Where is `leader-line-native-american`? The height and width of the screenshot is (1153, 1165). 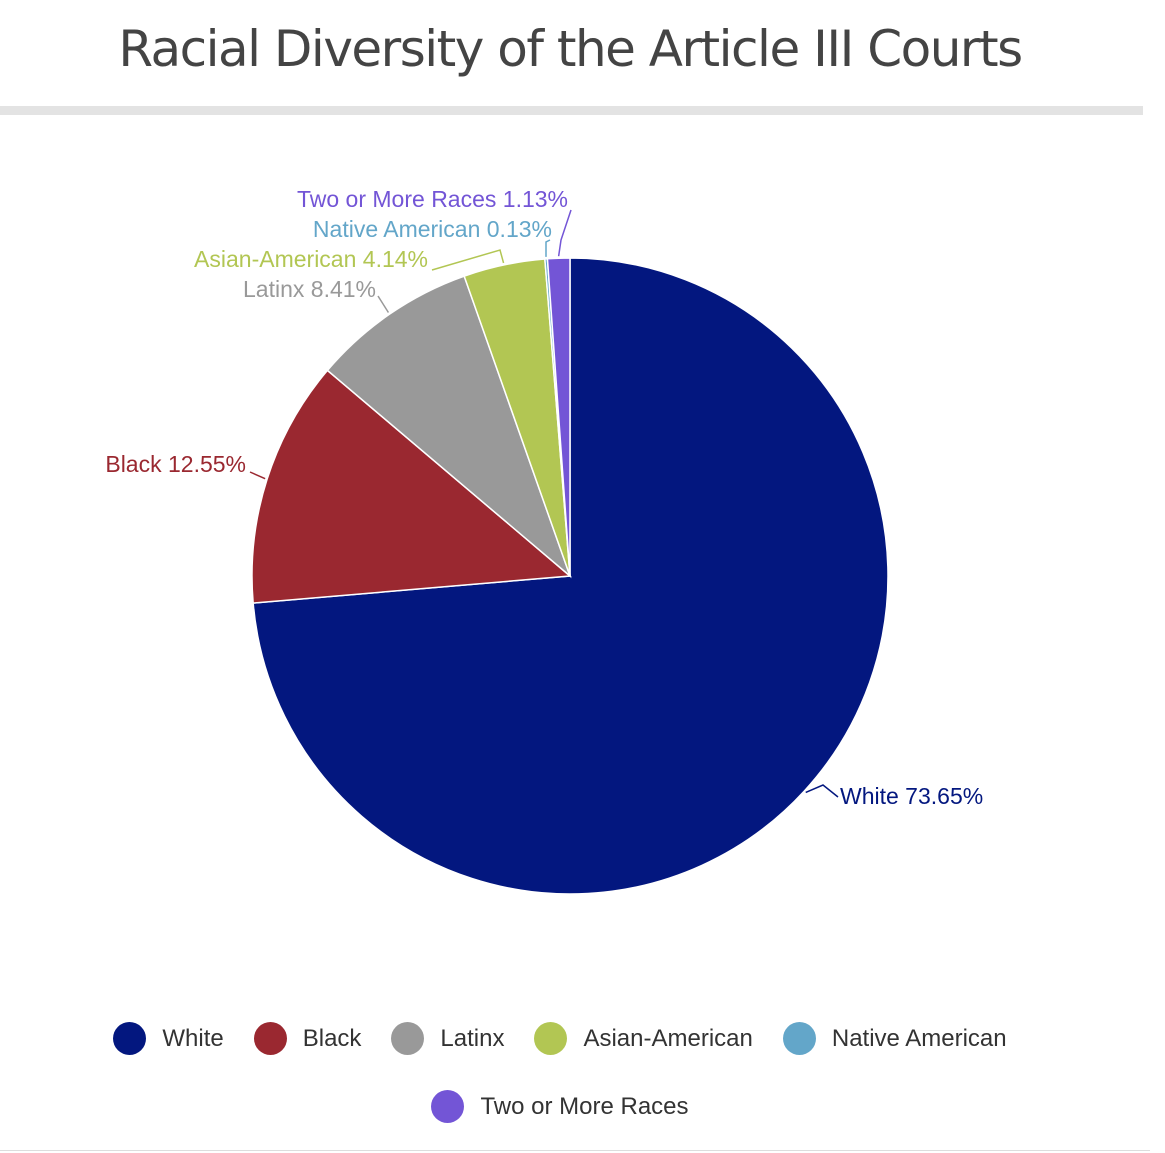
leader-line-native-american is located at coordinates (548, 248).